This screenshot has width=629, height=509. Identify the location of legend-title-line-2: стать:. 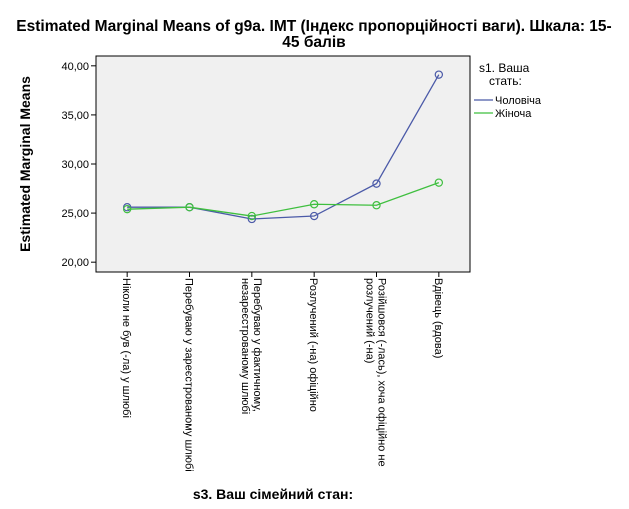
(505, 81).